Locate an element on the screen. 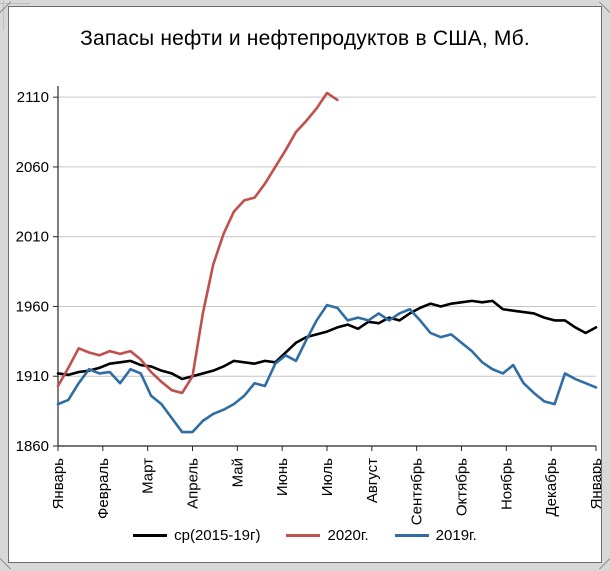  legend-swatch-2019 is located at coordinates (411, 535).